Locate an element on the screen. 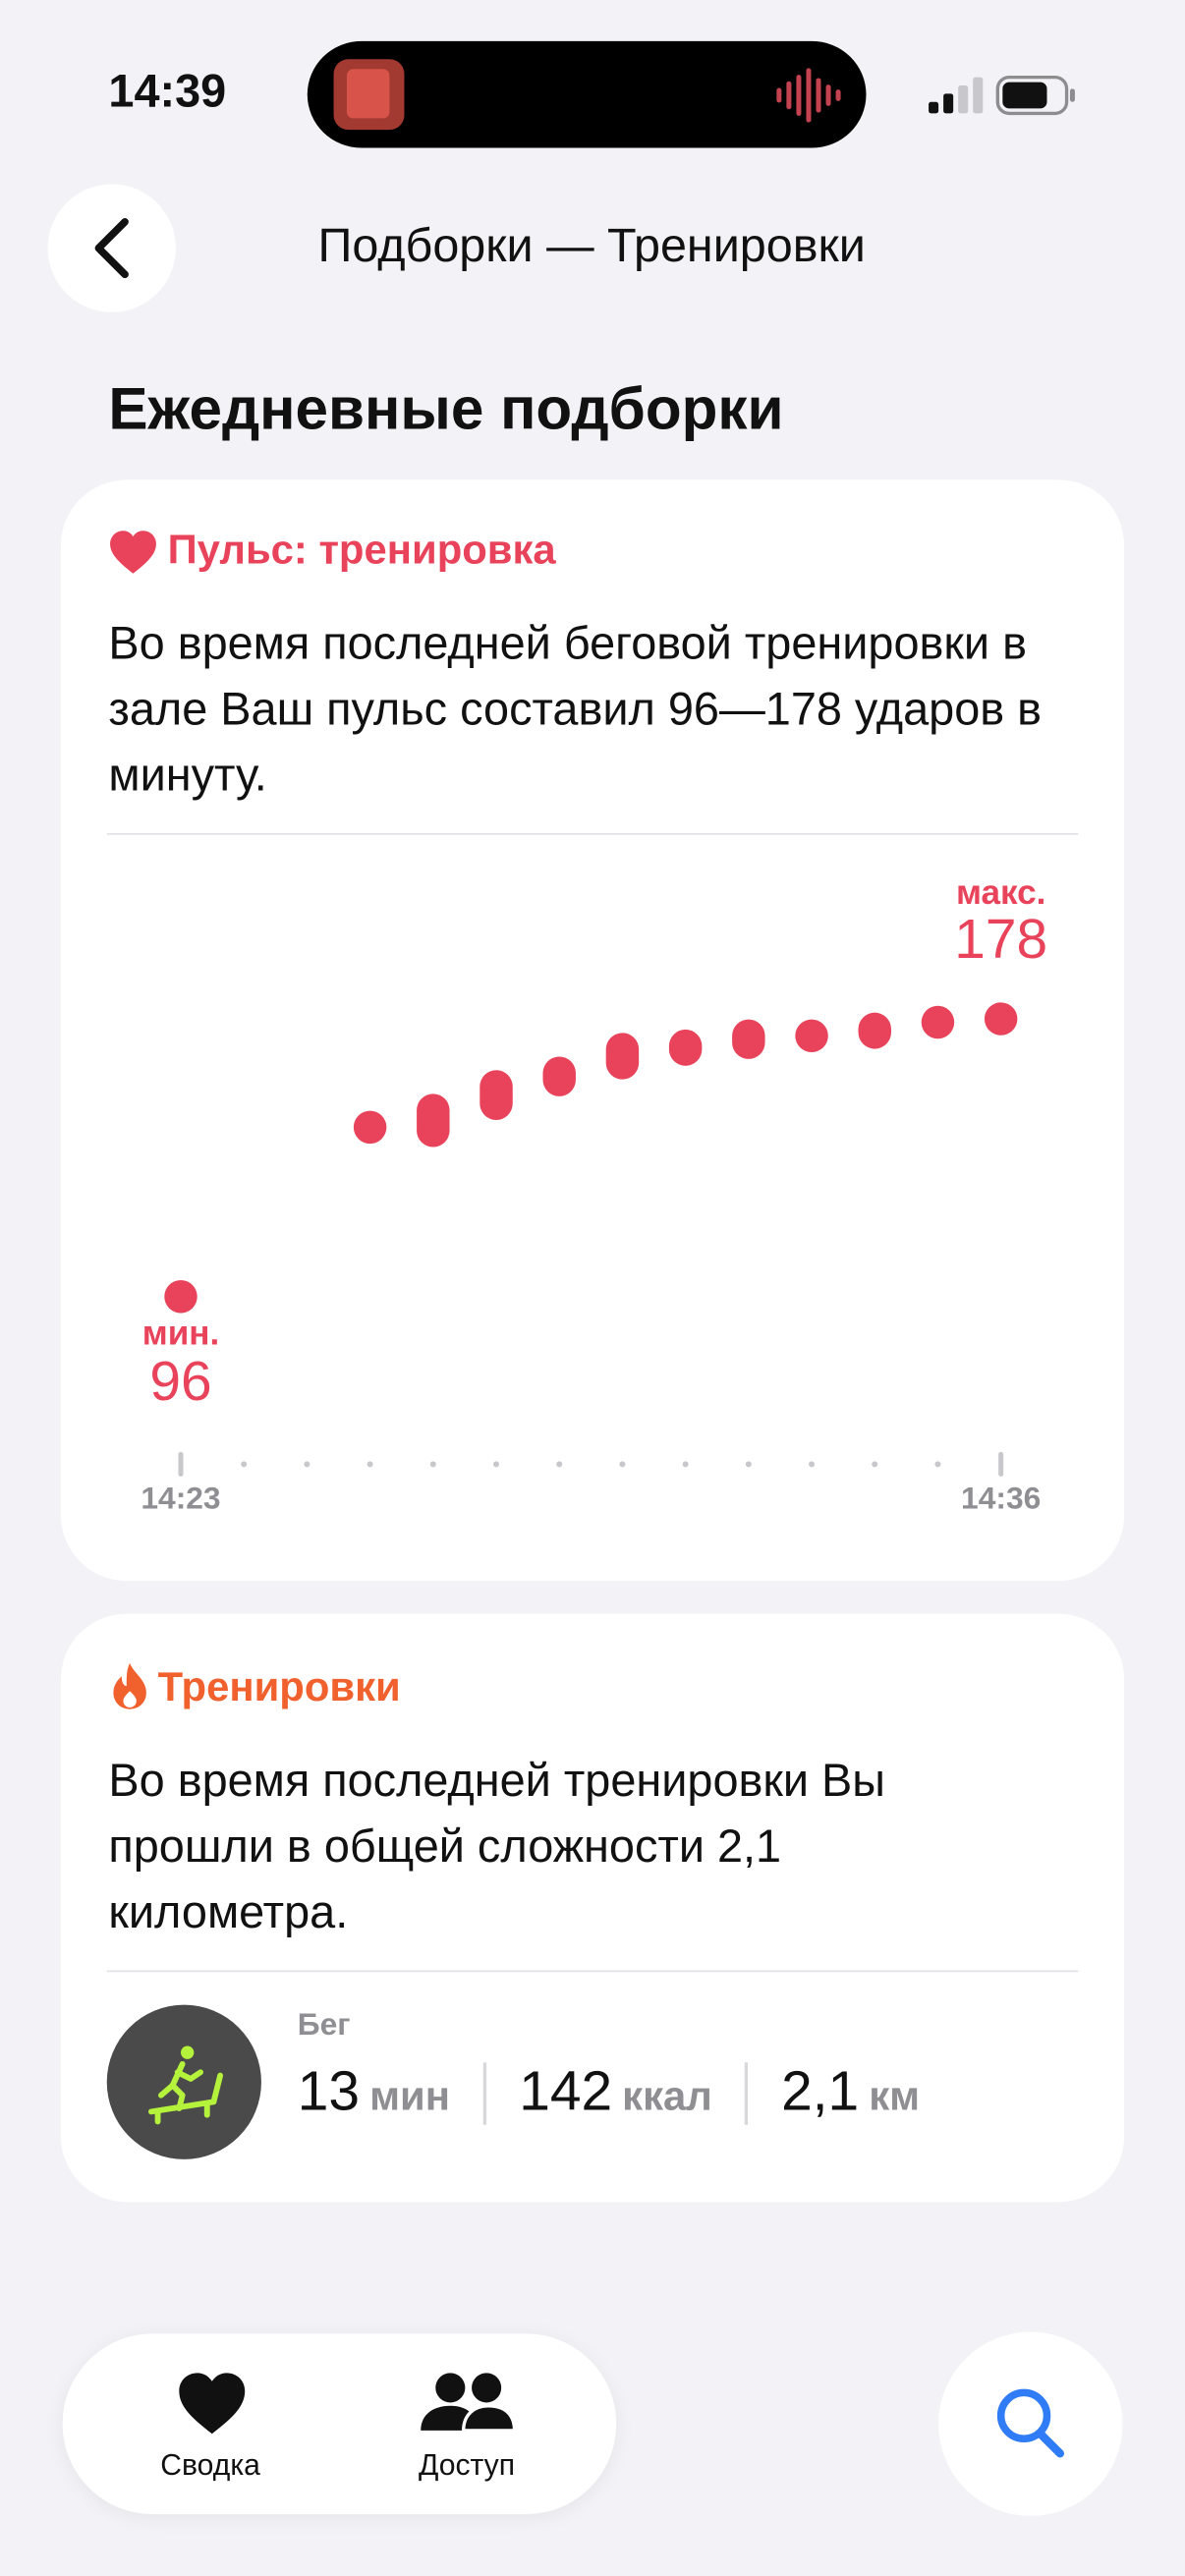 The height and width of the screenshot is (2576, 1185). back-button is located at coordinates (116, 252).